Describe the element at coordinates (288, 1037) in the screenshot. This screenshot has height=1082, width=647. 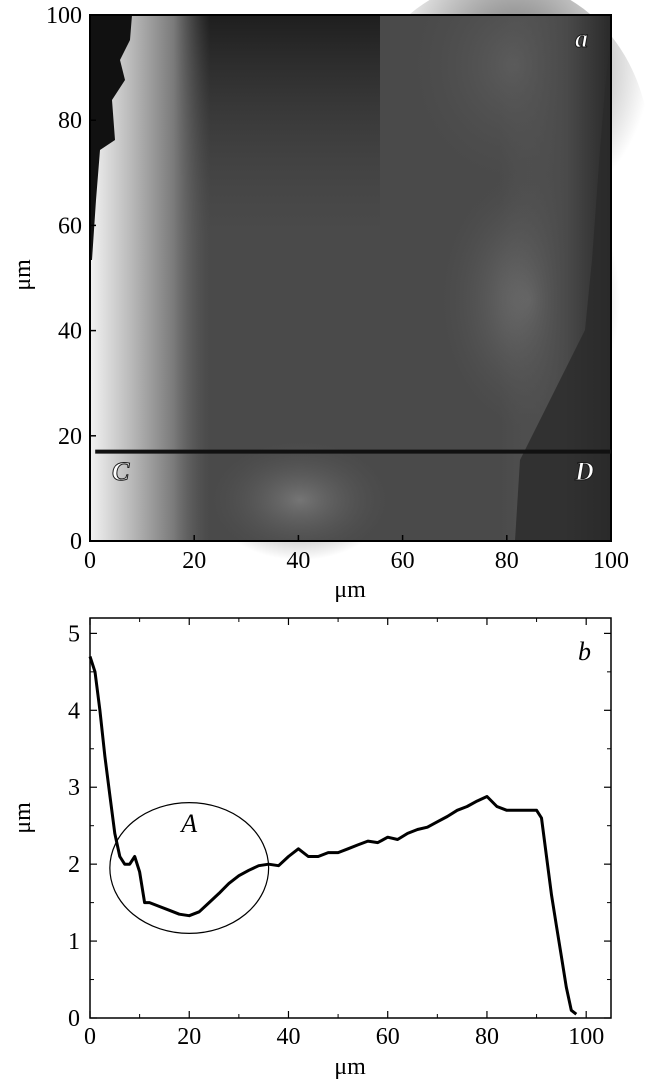
I see `profile-x-tick-label: 40` at that location.